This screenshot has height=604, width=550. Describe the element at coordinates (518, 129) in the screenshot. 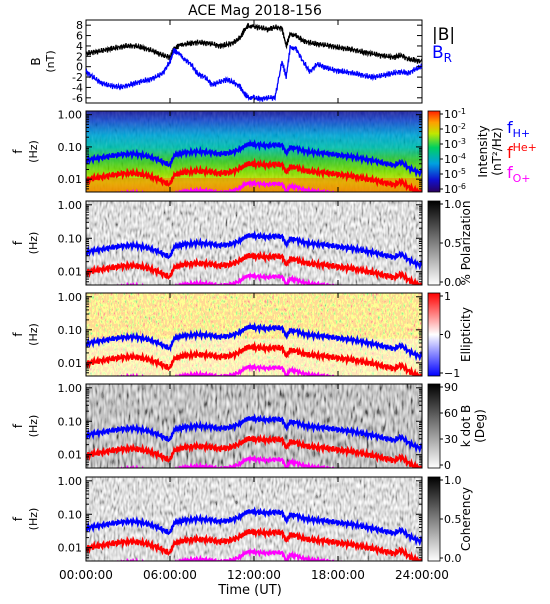

I see `legend-gyrofrequency: fH+` at that location.